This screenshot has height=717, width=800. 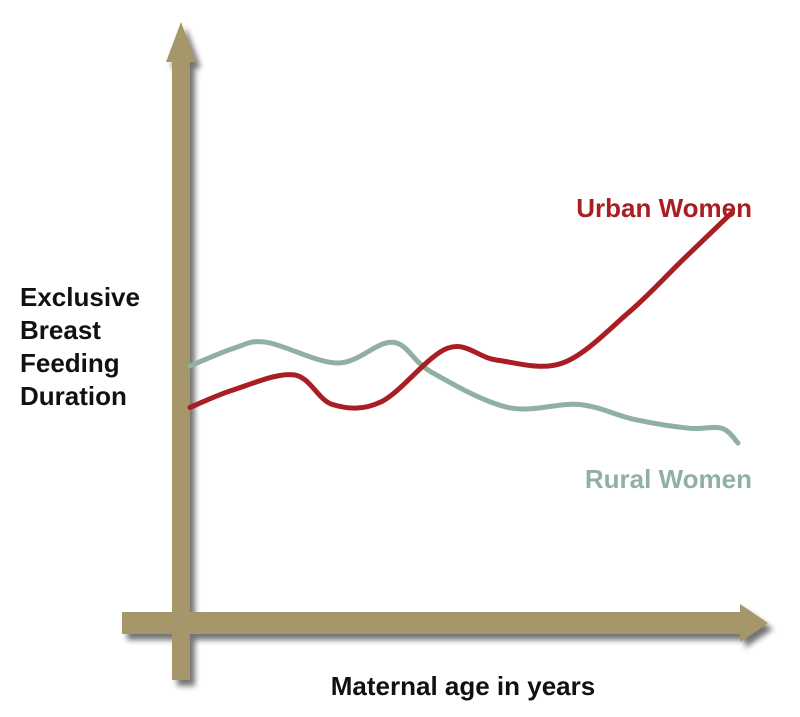 I want to click on y-axis, so click(x=181, y=351).